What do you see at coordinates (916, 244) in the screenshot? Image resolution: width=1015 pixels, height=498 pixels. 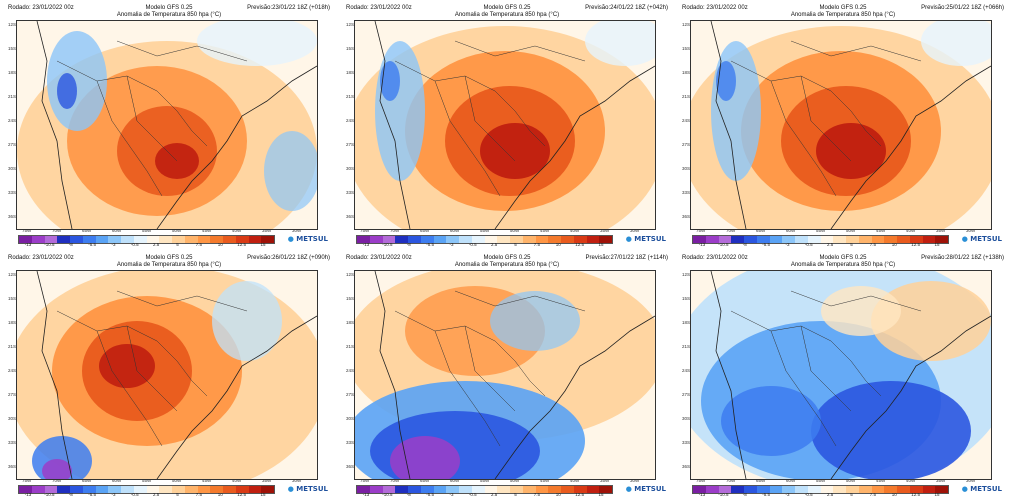 I see `colorbar-tick-label: 12.5` at bounding box center [916, 244].